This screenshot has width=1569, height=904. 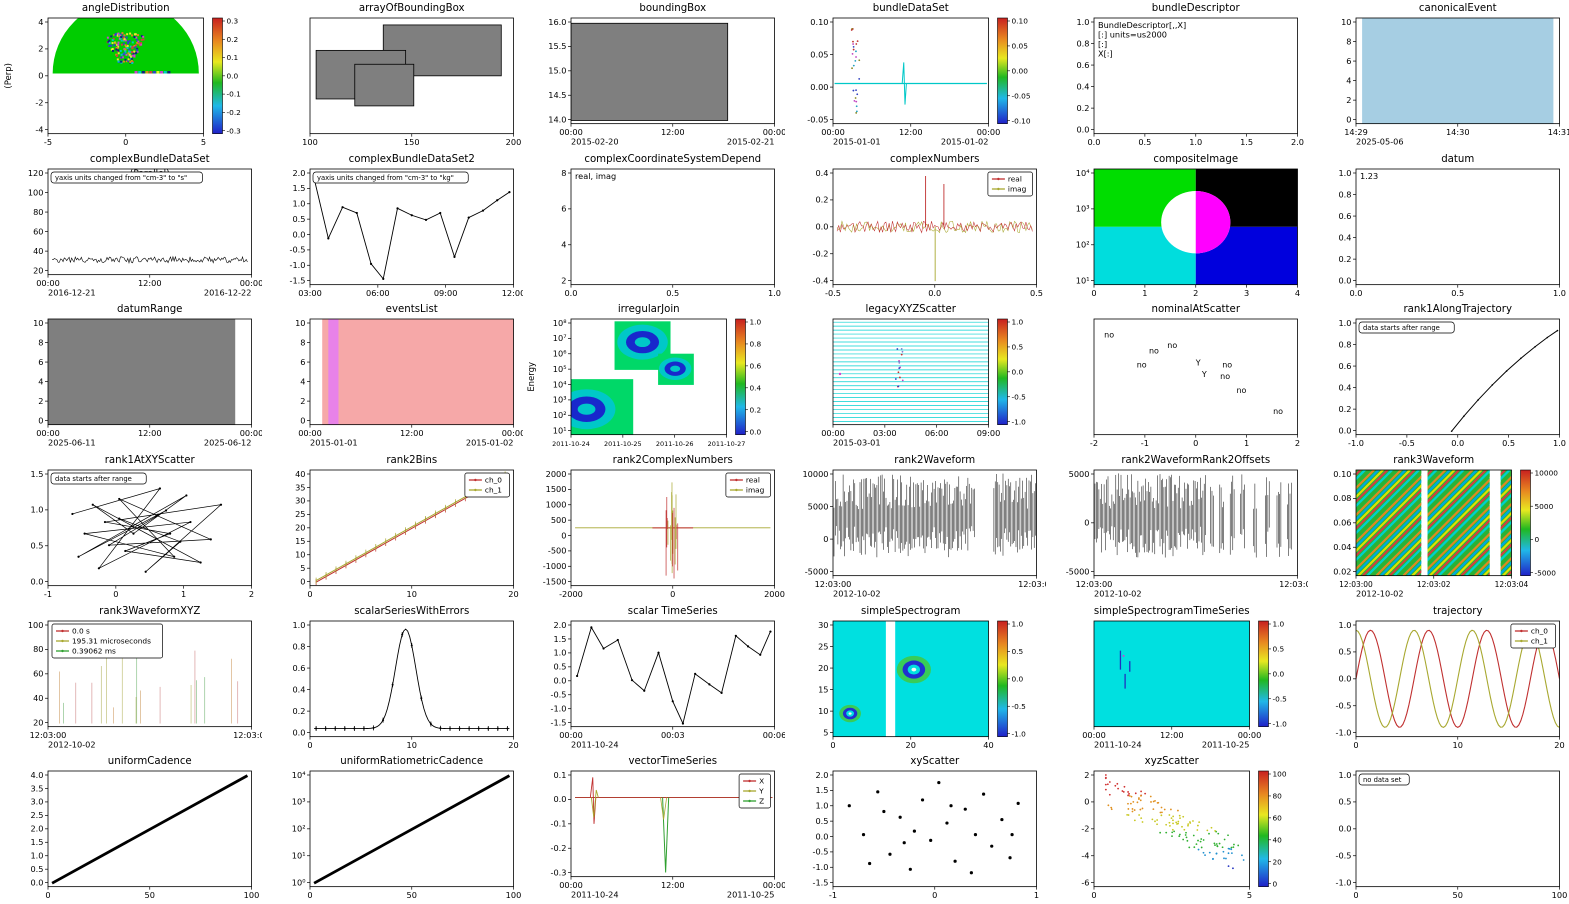 What do you see at coordinates (126, 8) in the screenshot?
I see `plot-title: angleDistribution` at bounding box center [126, 8].